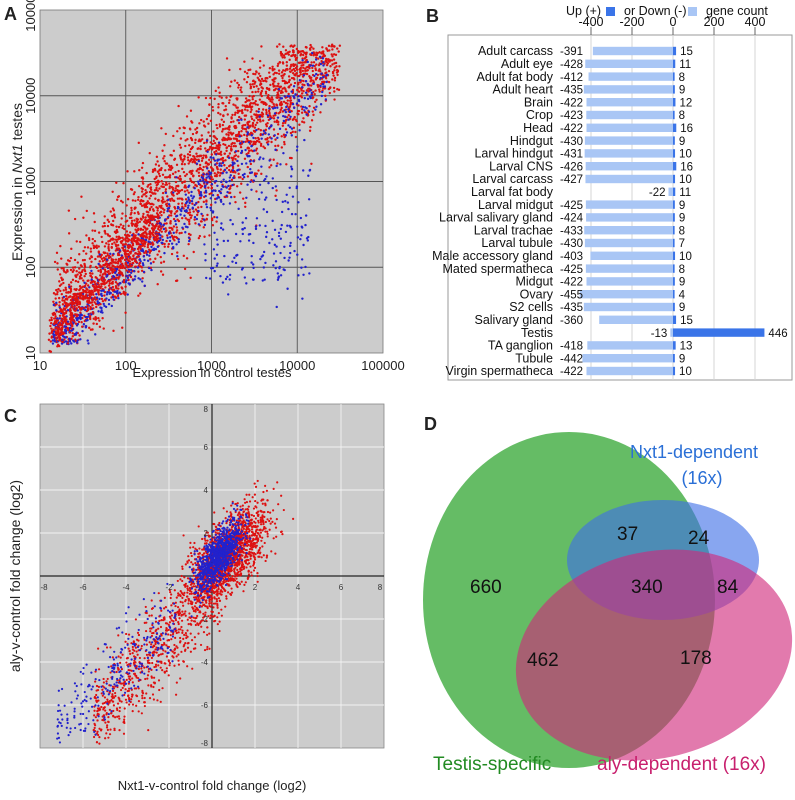 The width and height of the screenshot is (795, 800). What do you see at coordinates (673, 22) in the screenshot?
I see `panel-b-xtick-label: 0` at bounding box center [673, 22].